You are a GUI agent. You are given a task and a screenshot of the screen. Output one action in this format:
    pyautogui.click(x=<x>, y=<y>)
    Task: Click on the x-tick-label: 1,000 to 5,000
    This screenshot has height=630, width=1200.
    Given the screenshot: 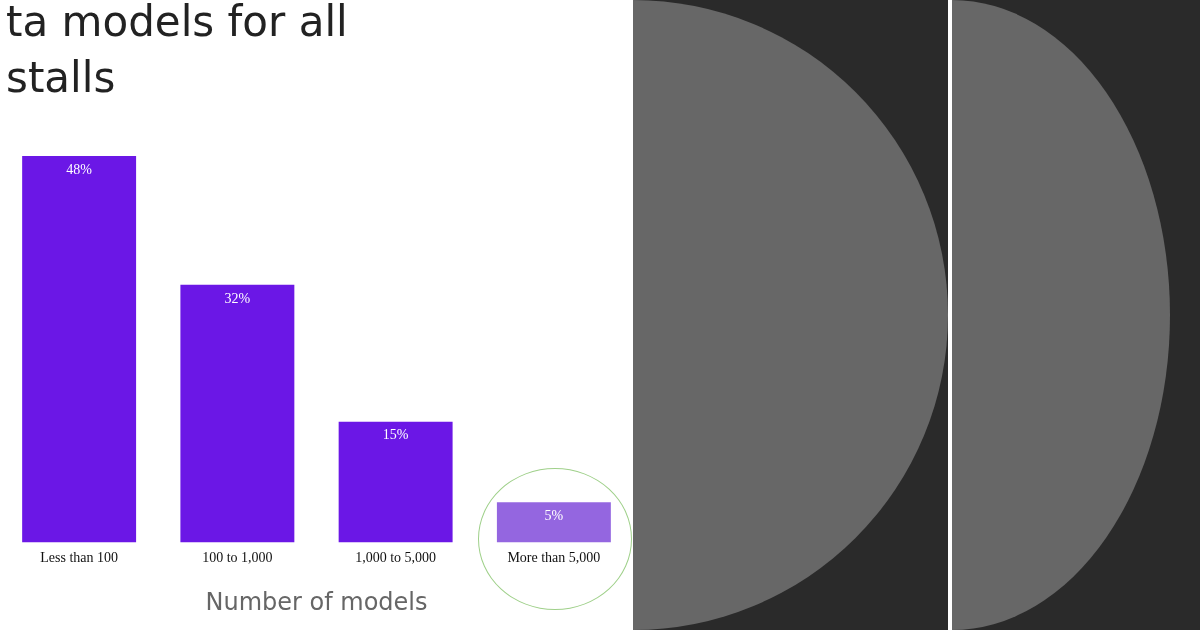 What is the action you would take?
    pyautogui.click(x=396, y=558)
    